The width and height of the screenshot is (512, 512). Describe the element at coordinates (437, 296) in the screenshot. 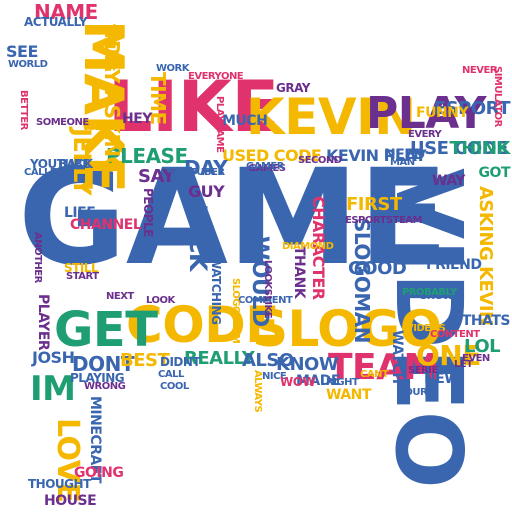

I see `cloud-word: SHOW` at that location.